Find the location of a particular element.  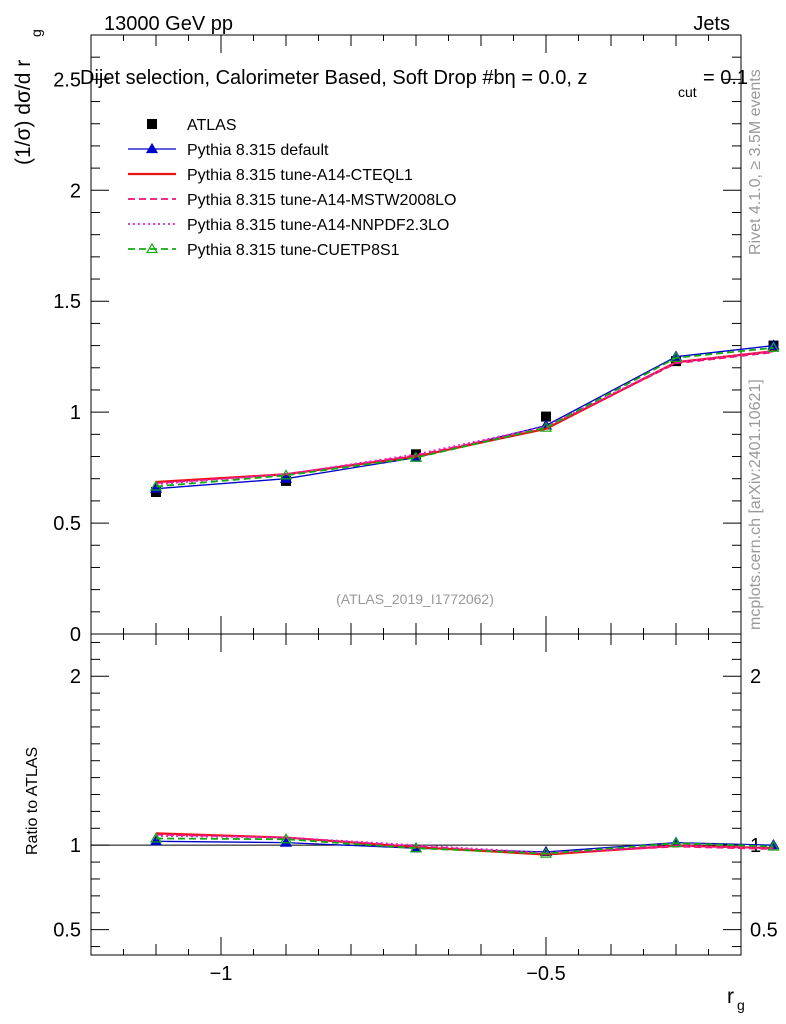

y-axis-label: (1/σ) dσ/d r is located at coordinates (23, 112).